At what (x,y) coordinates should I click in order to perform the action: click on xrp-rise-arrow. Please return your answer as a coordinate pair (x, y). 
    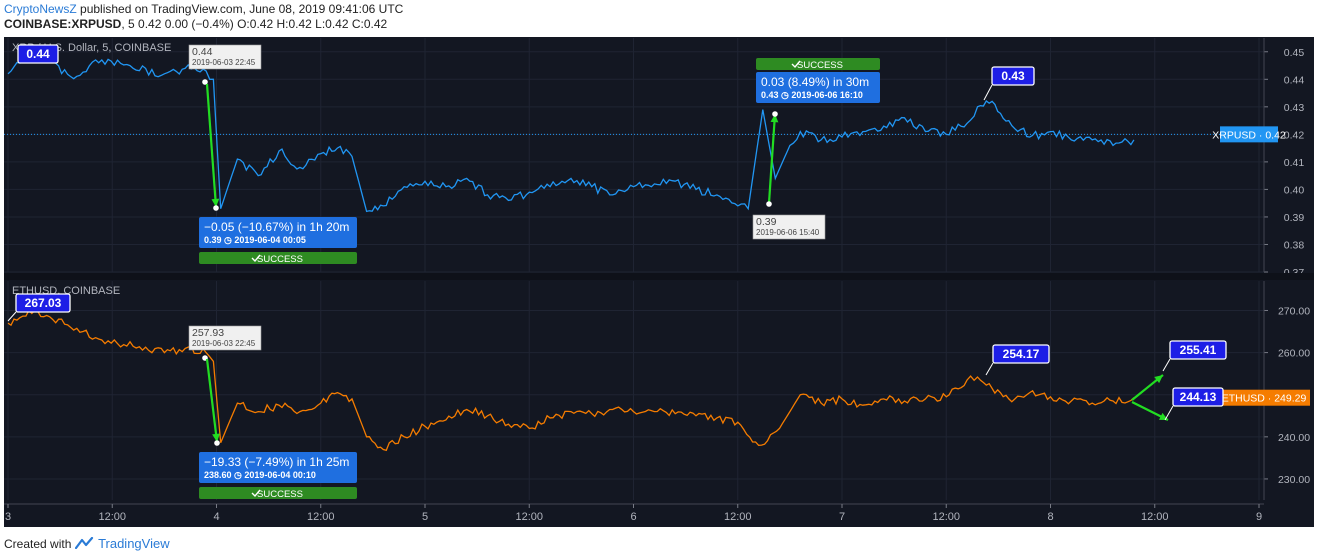
    Looking at the image, I should click on (772, 158).